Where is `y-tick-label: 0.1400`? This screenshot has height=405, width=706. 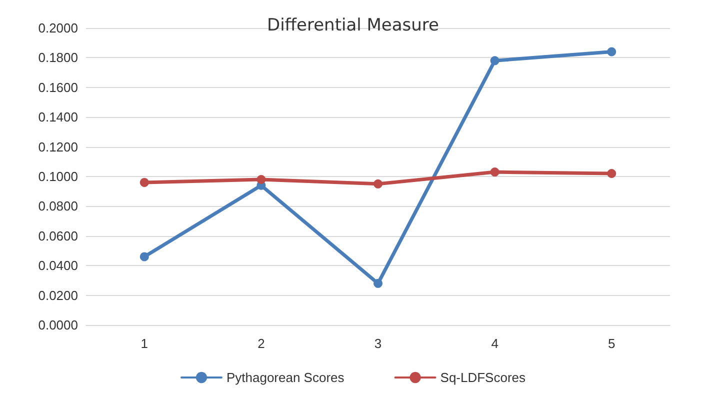 y-tick-label: 0.1400 is located at coordinates (58, 117).